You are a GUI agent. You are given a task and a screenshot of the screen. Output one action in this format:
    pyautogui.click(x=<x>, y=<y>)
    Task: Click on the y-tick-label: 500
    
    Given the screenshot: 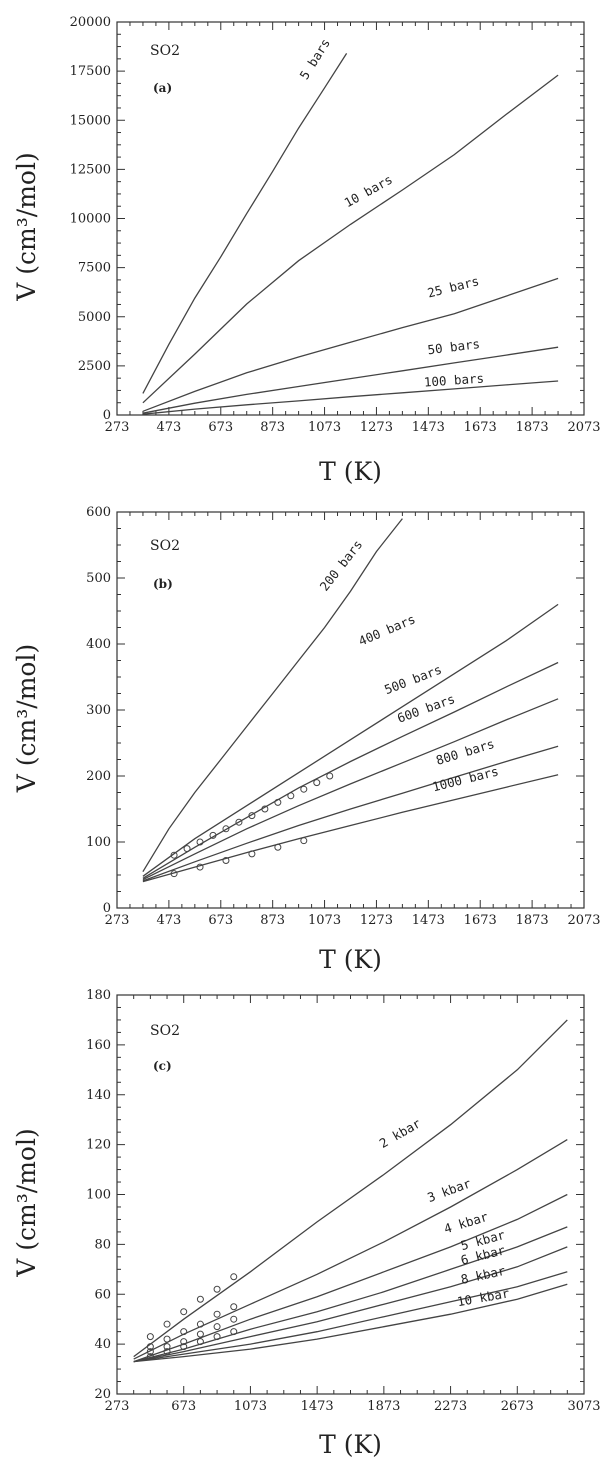 What is the action you would take?
    pyautogui.click(x=98, y=578)
    